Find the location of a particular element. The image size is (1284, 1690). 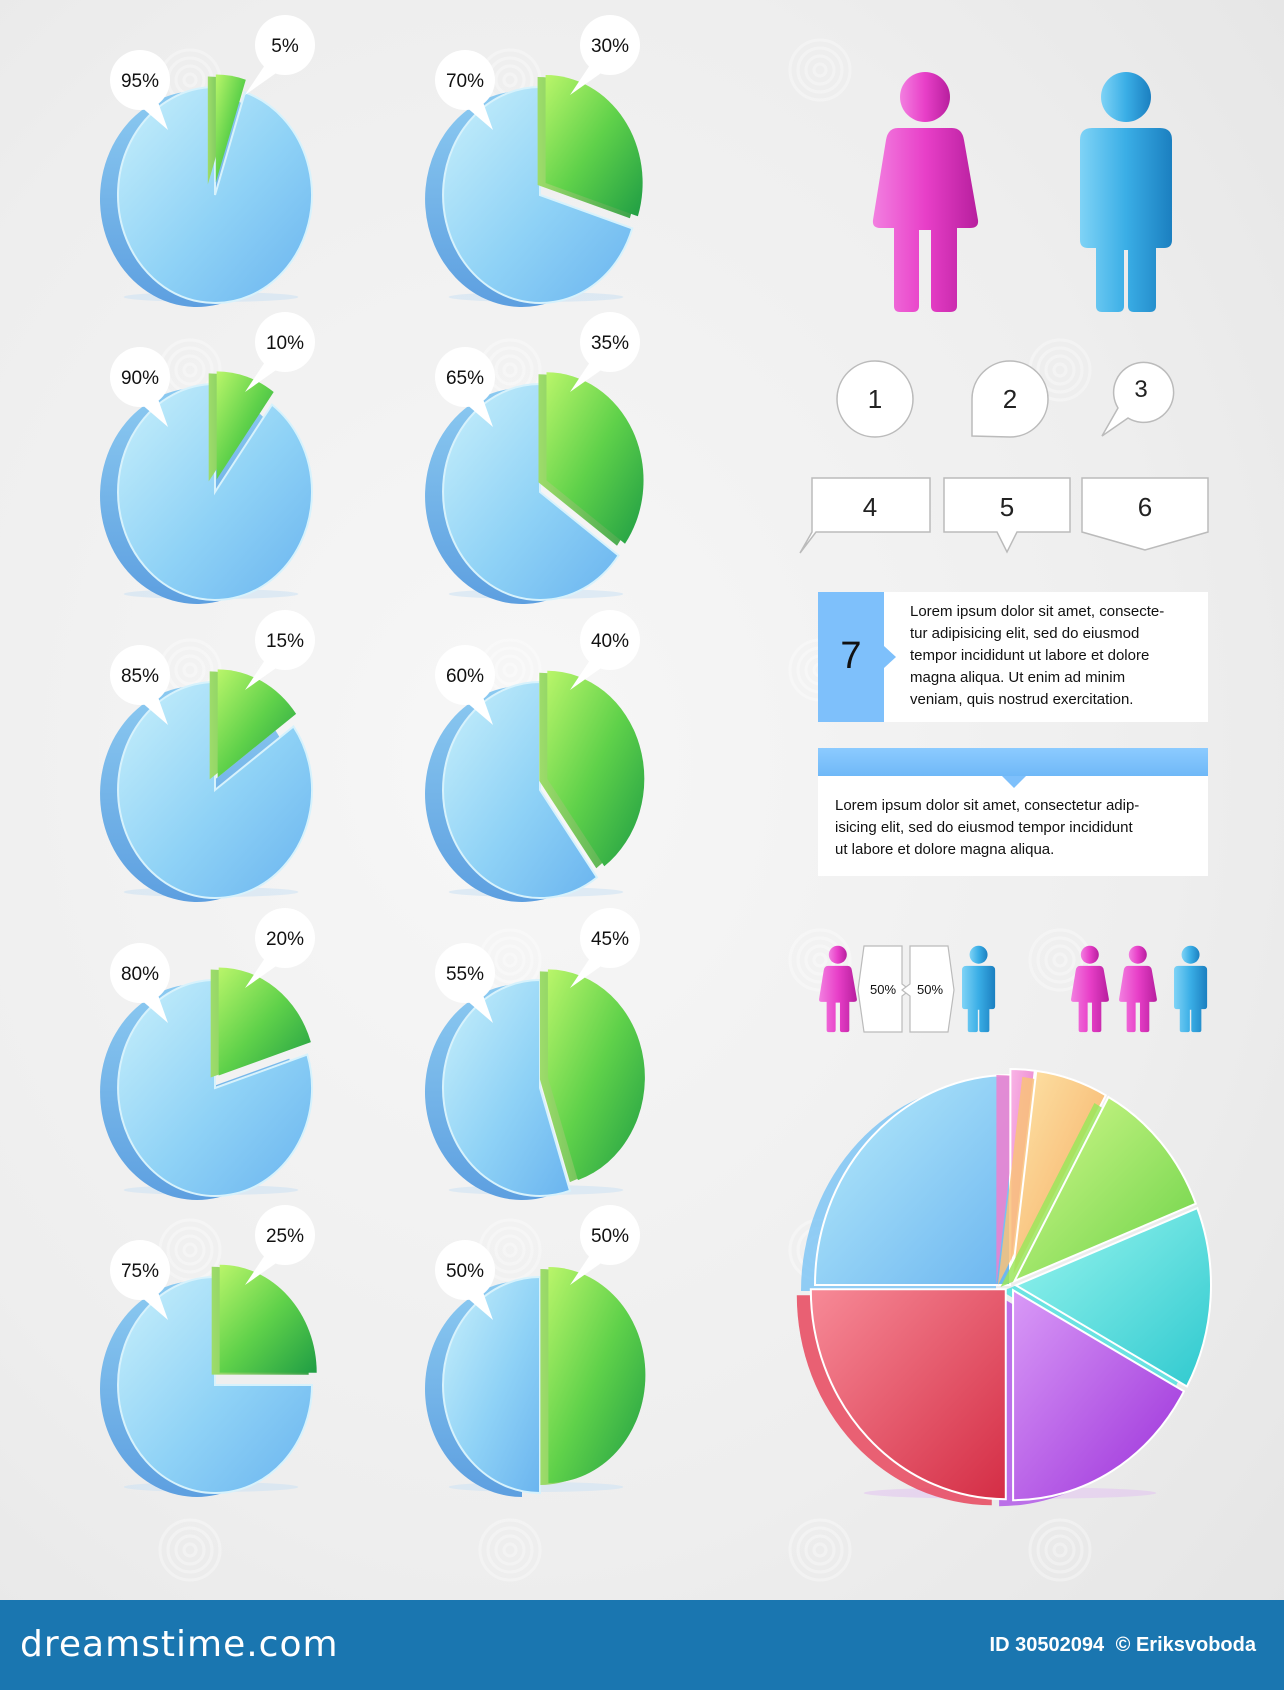

data-label-blue: 75% is located at coordinates (140, 1280).